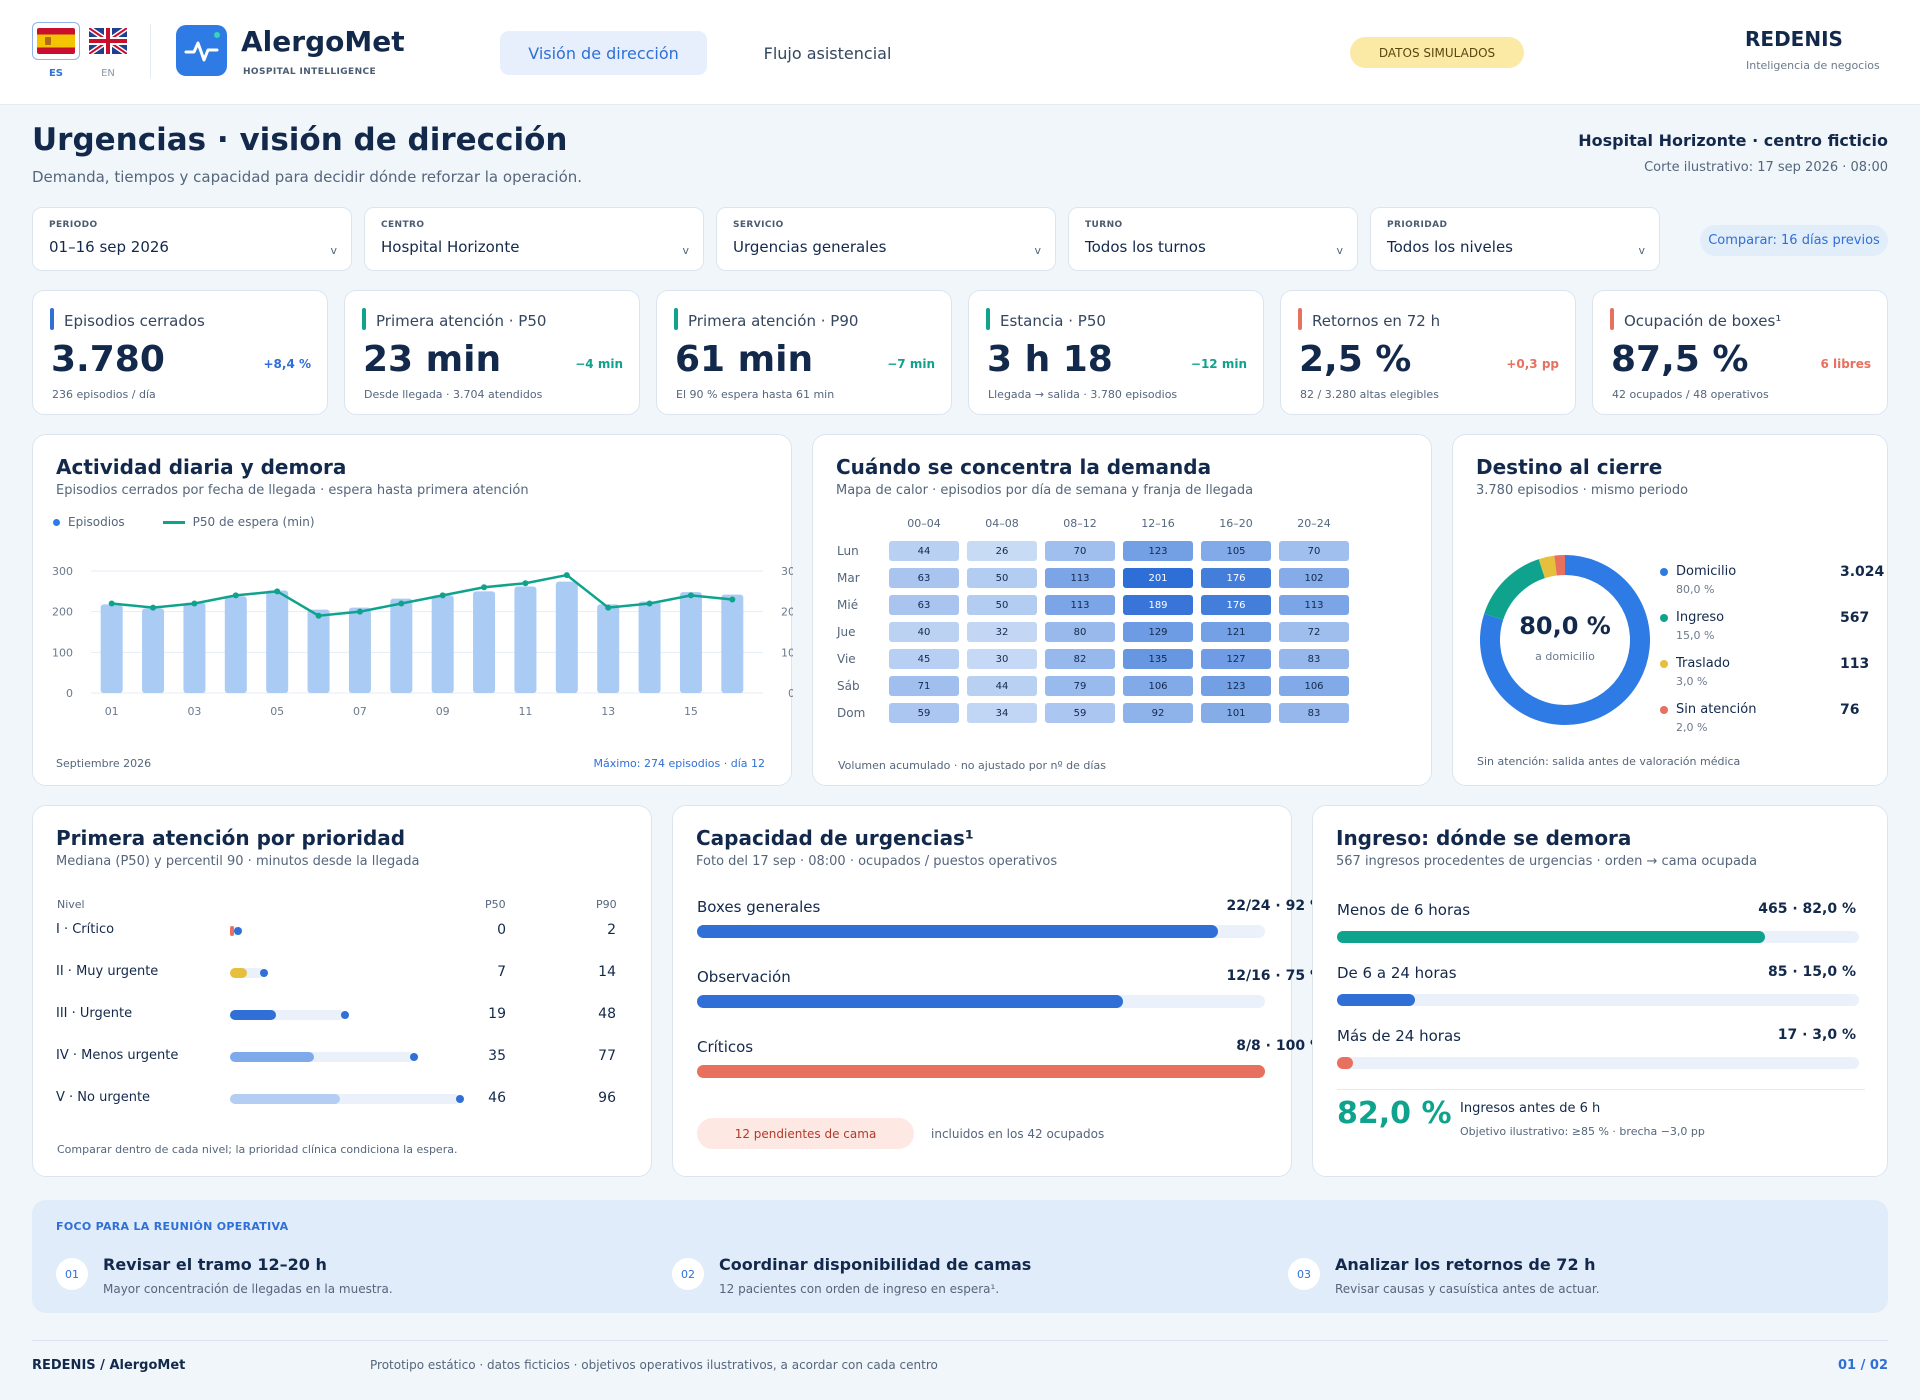 Image resolution: width=1920 pixels, height=1400 pixels. I want to click on ingreso-value: 85 · 15,0 %, so click(1812, 972).